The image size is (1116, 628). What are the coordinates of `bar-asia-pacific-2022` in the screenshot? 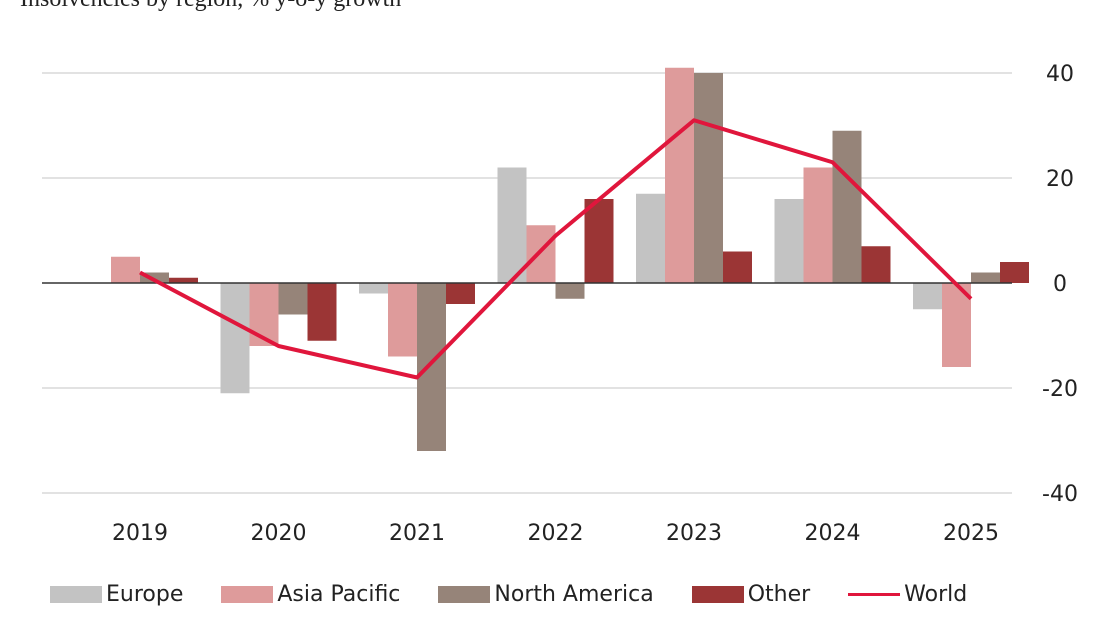 It's located at (541, 254).